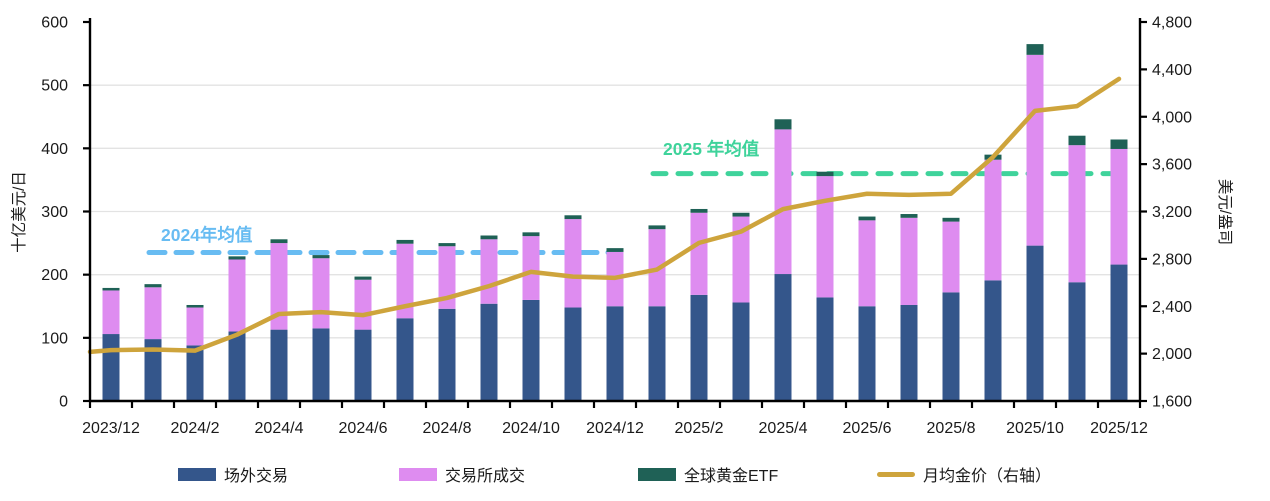 Image resolution: width=1270 pixels, height=501 pixels. Describe the element at coordinates (19, 212) in the screenshot. I see `left-axis-title: 十亿美元/日` at that location.